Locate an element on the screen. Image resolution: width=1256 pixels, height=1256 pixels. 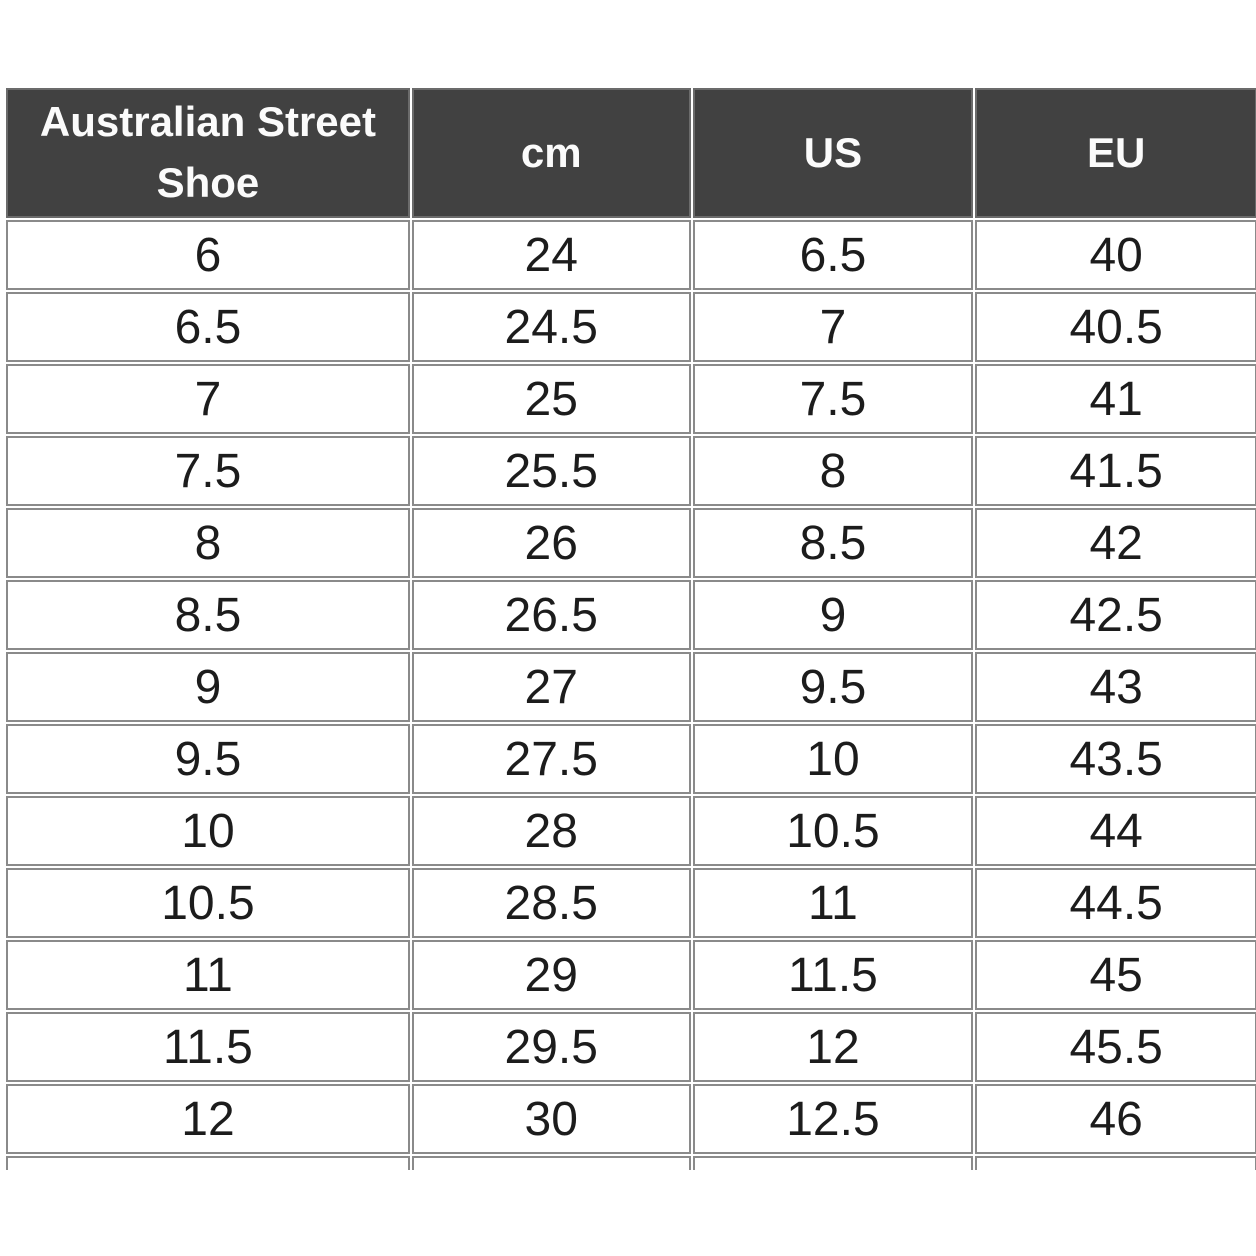
table-row: 9 27 9.5 43 is located at coordinates (631, 687).